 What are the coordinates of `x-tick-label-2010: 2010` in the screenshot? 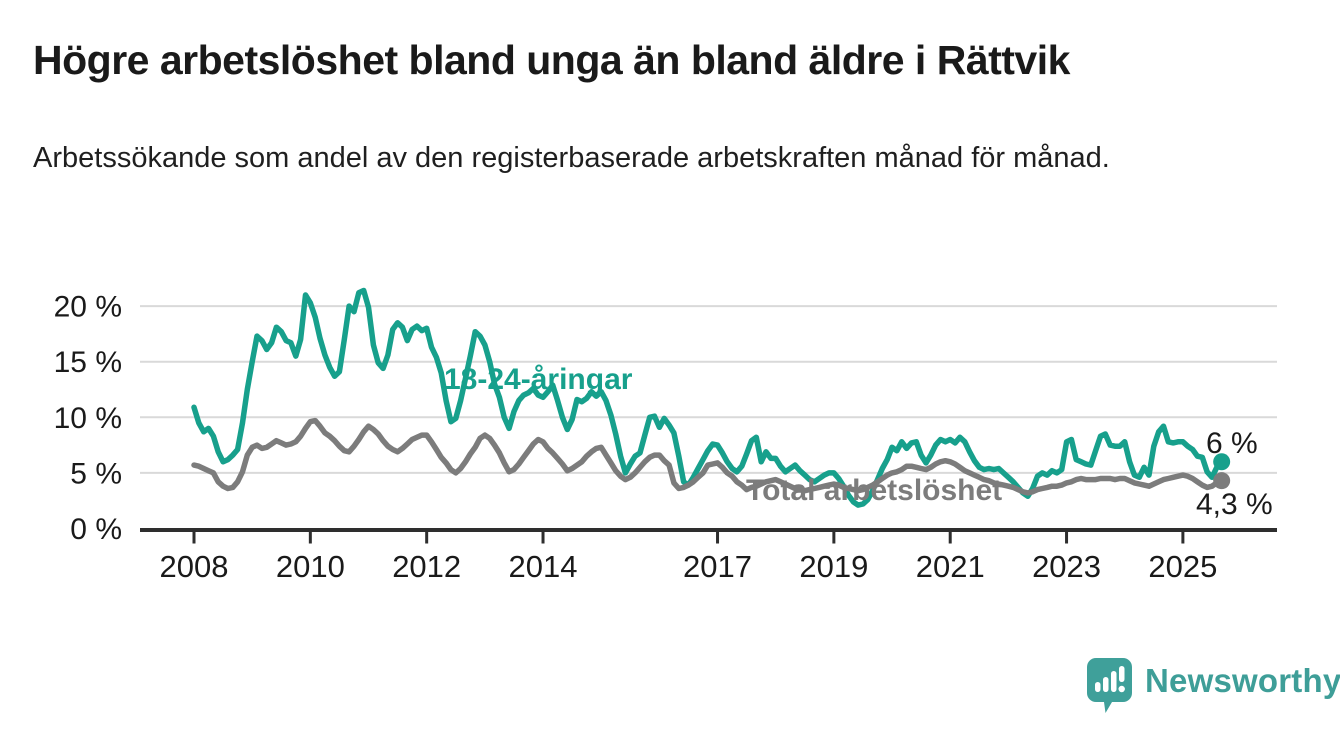 It's located at (310, 566).